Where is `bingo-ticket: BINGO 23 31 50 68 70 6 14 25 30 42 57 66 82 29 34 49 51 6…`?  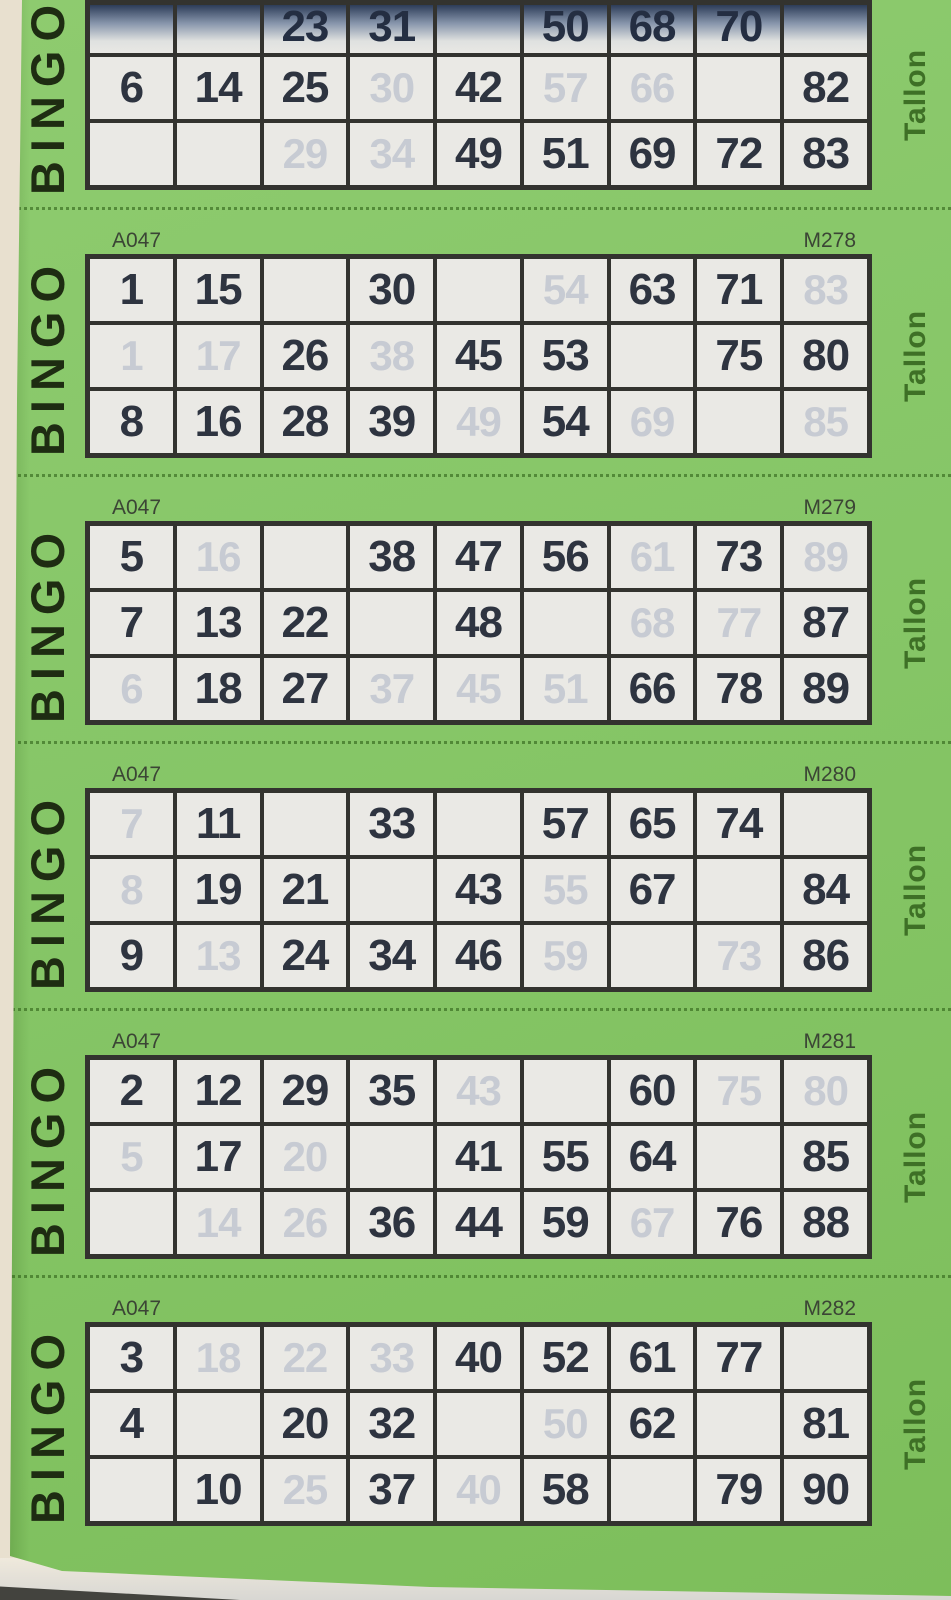
bingo-ticket: BINGO 23 31 50 68 70 6 14 25 30 42 57 66 82 29 34 49 51 6… is located at coordinates (480, 103).